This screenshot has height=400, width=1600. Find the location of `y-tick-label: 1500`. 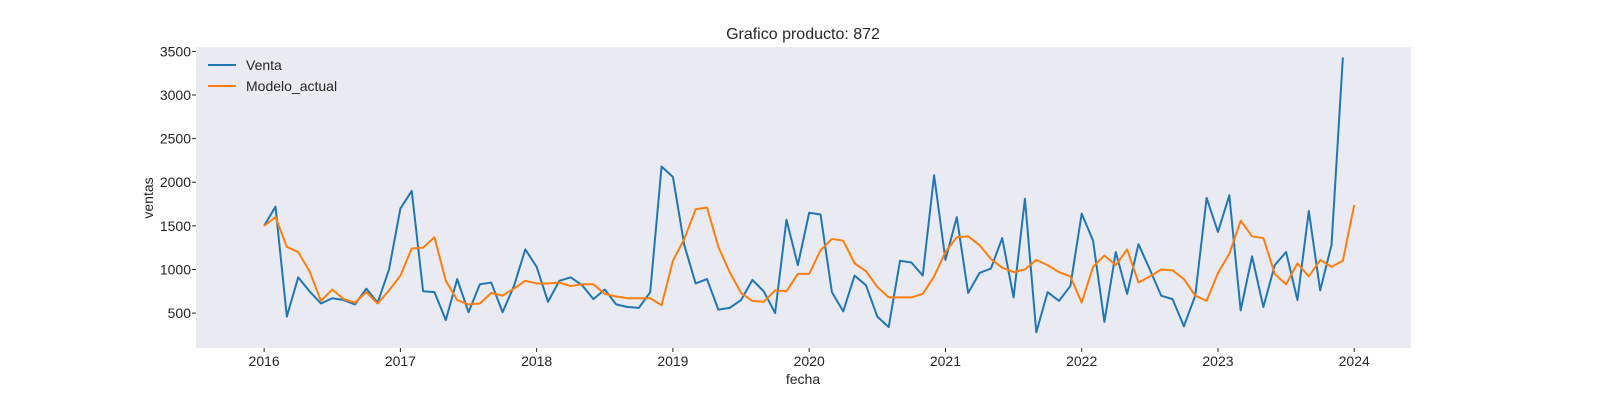

y-tick-label: 1500 is located at coordinates (175, 226).